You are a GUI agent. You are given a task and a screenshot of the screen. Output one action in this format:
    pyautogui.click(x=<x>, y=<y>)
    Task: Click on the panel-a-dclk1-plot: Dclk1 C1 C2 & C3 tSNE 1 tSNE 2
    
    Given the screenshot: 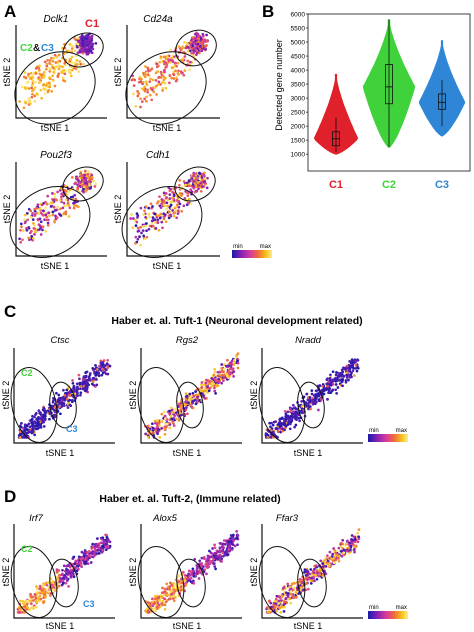 What is the action you would take?
    pyautogui.click(x=54, y=73)
    